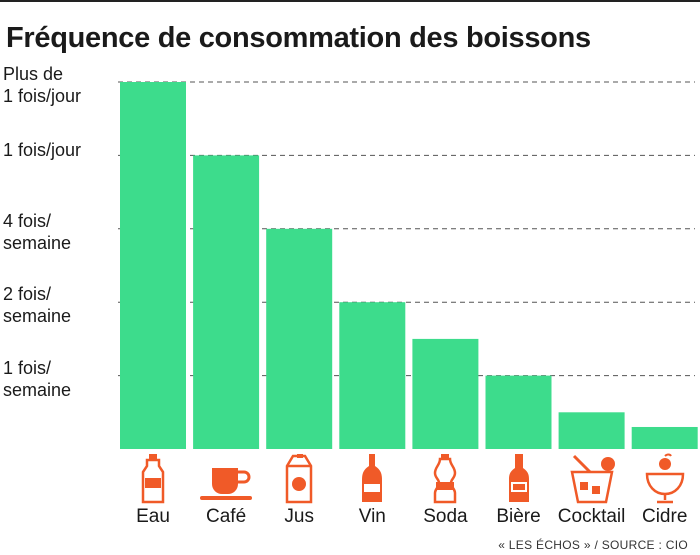 Image resolution: width=700 pixels, height=555 pixels. What do you see at coordinates (33, 74) in the screenshot?
I see `y-tick-label-line: Plus de` at bounding box center [33, 74].